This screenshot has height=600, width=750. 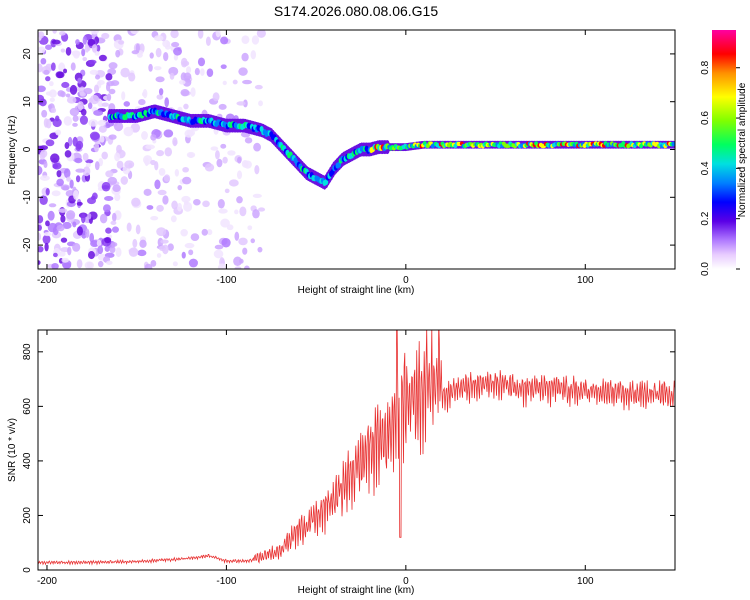 What do you see at coordinates (705, 218) in the screenshot?
I see `colorbar-tick-label: 0.2` at bounding box center [705, 218].